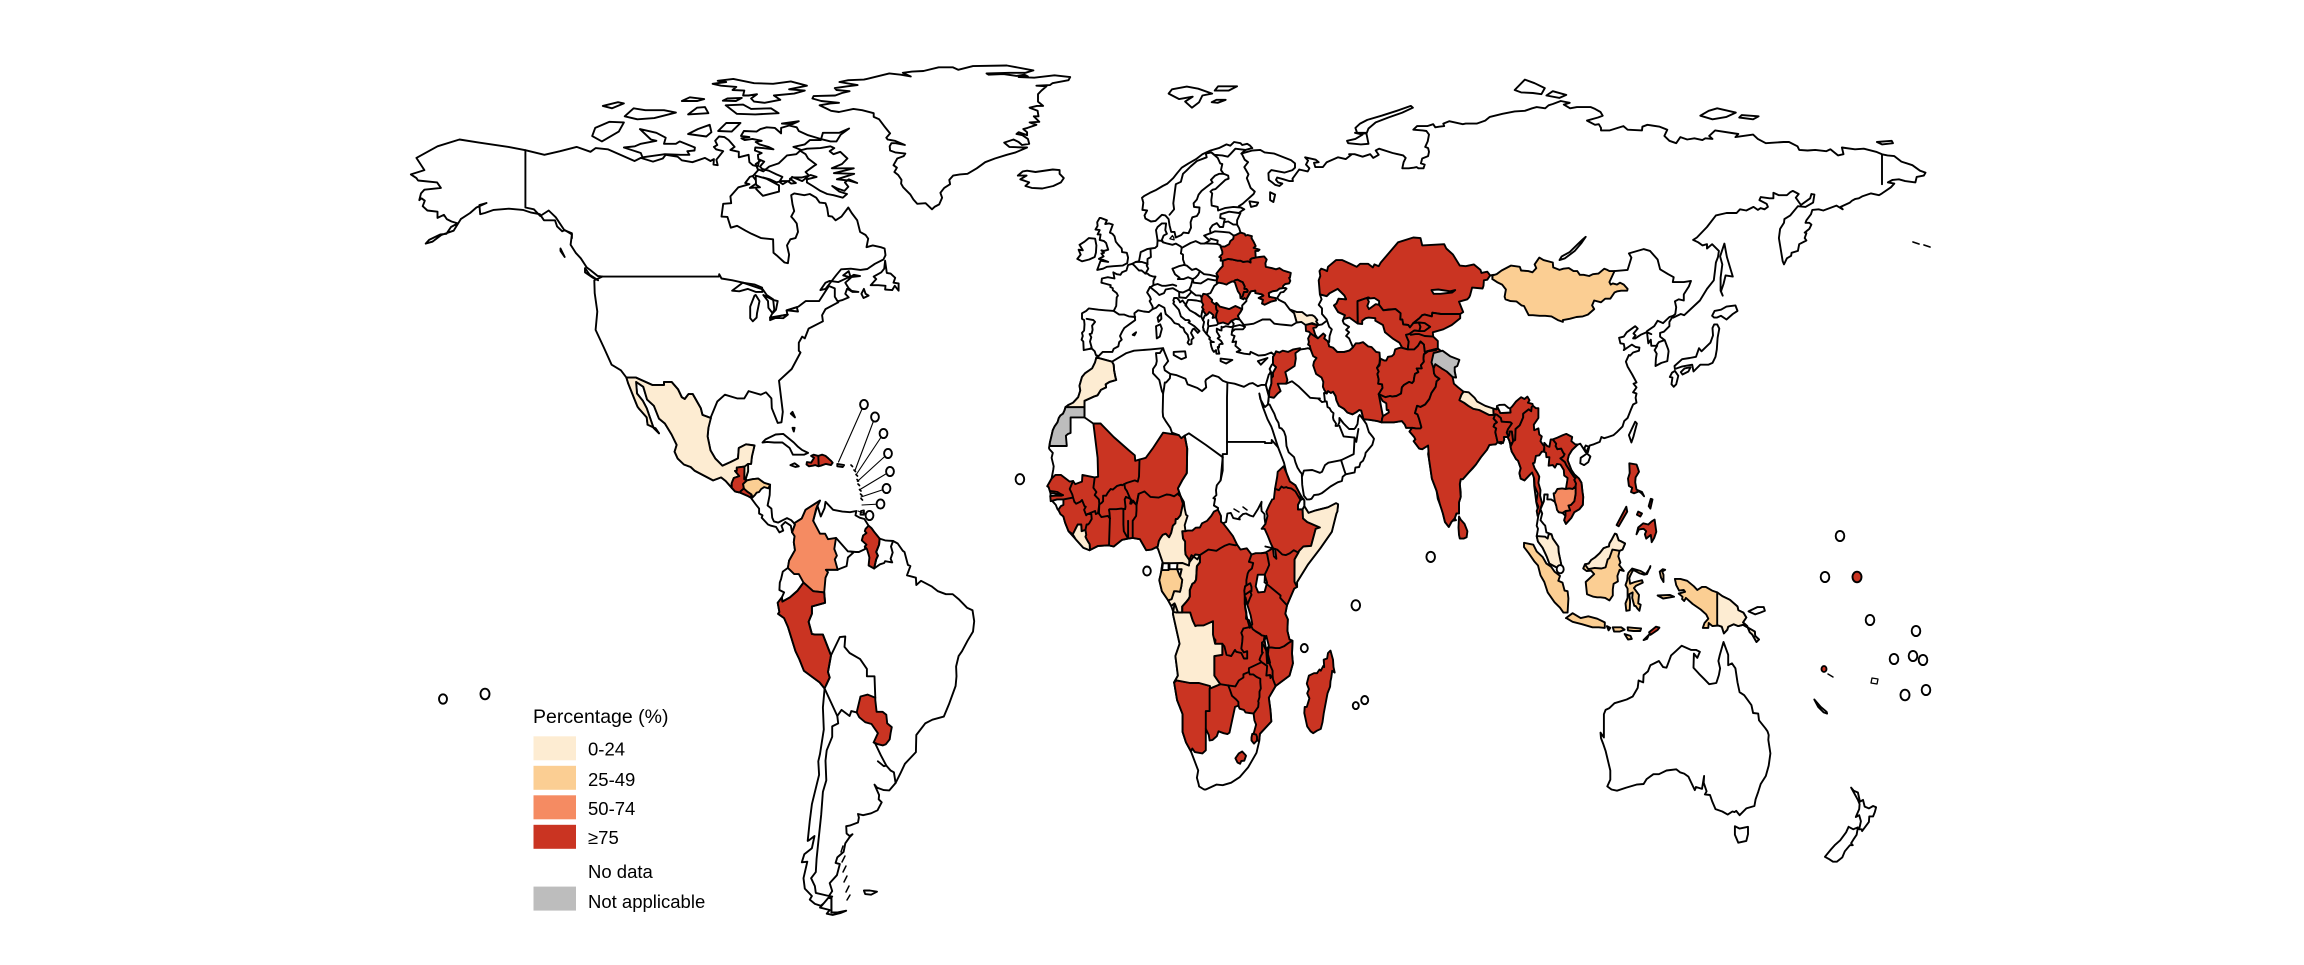 This screenshot has height=965, width=2304. What do you see at coordinates (621, 871) in the screenshot?
I see `svg-text: No data` at bounding box center [621, 871].